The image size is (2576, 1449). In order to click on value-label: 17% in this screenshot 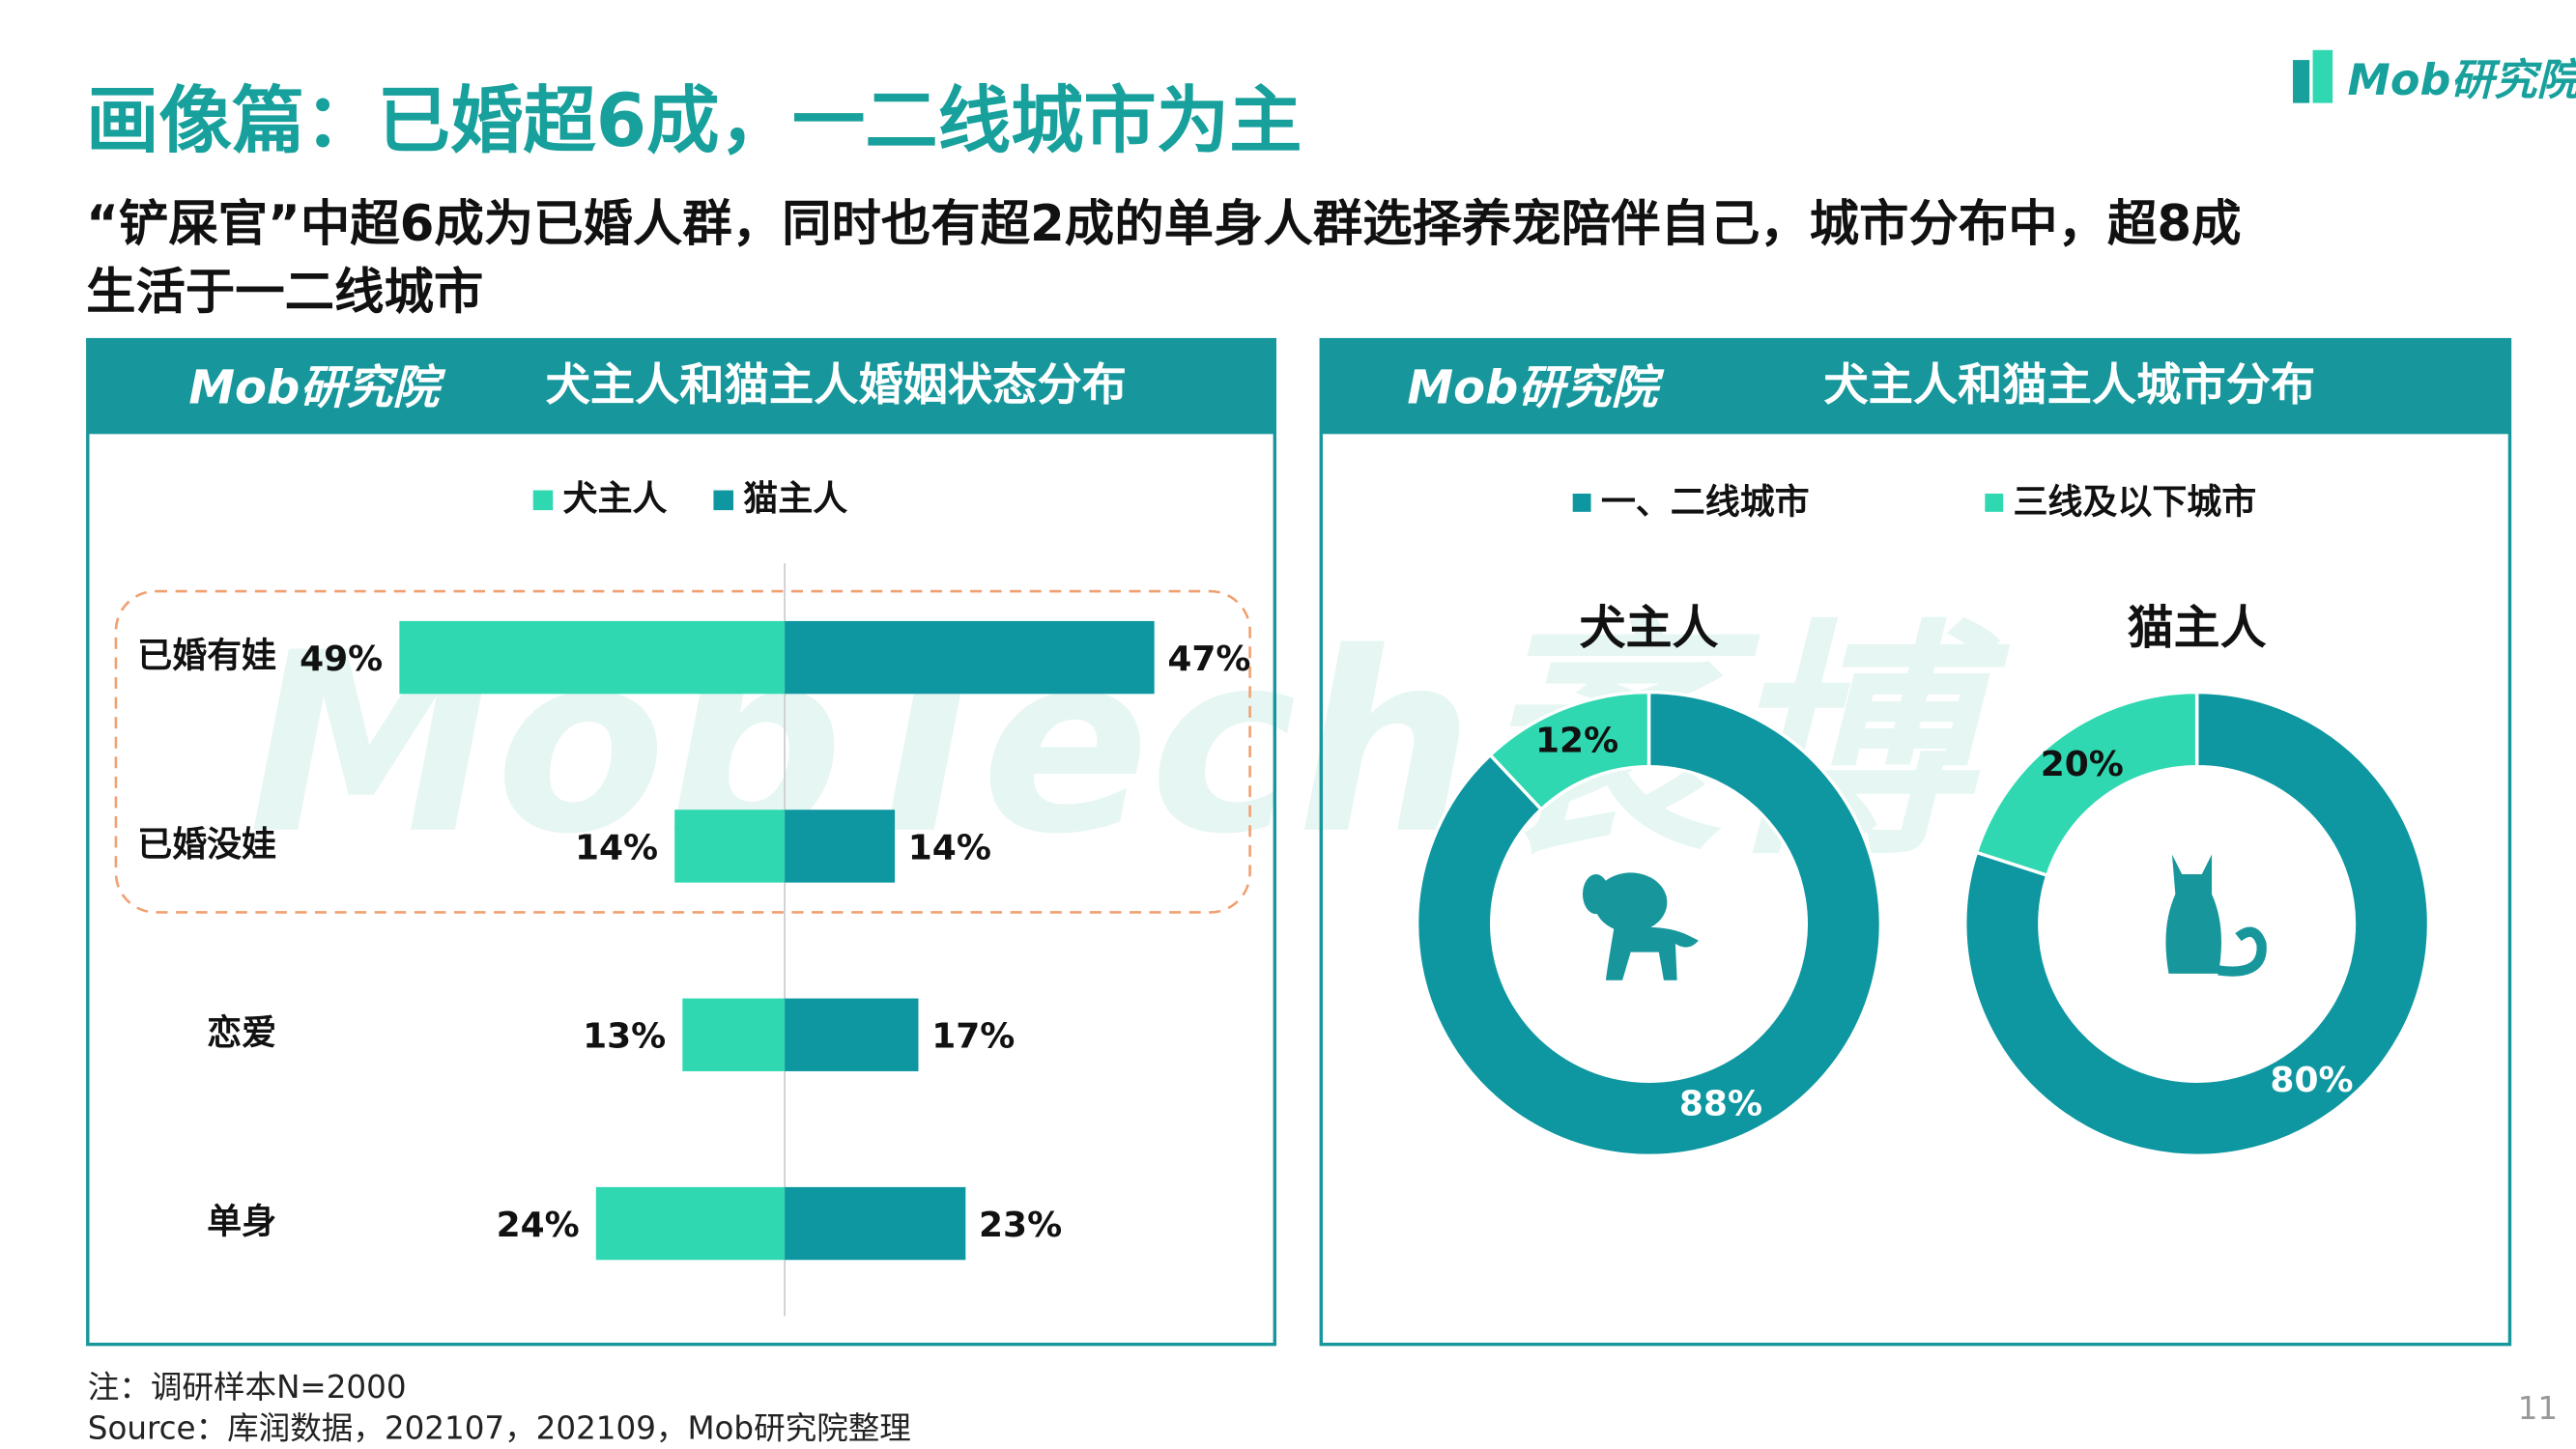, I will do `click(973, 1037)`.